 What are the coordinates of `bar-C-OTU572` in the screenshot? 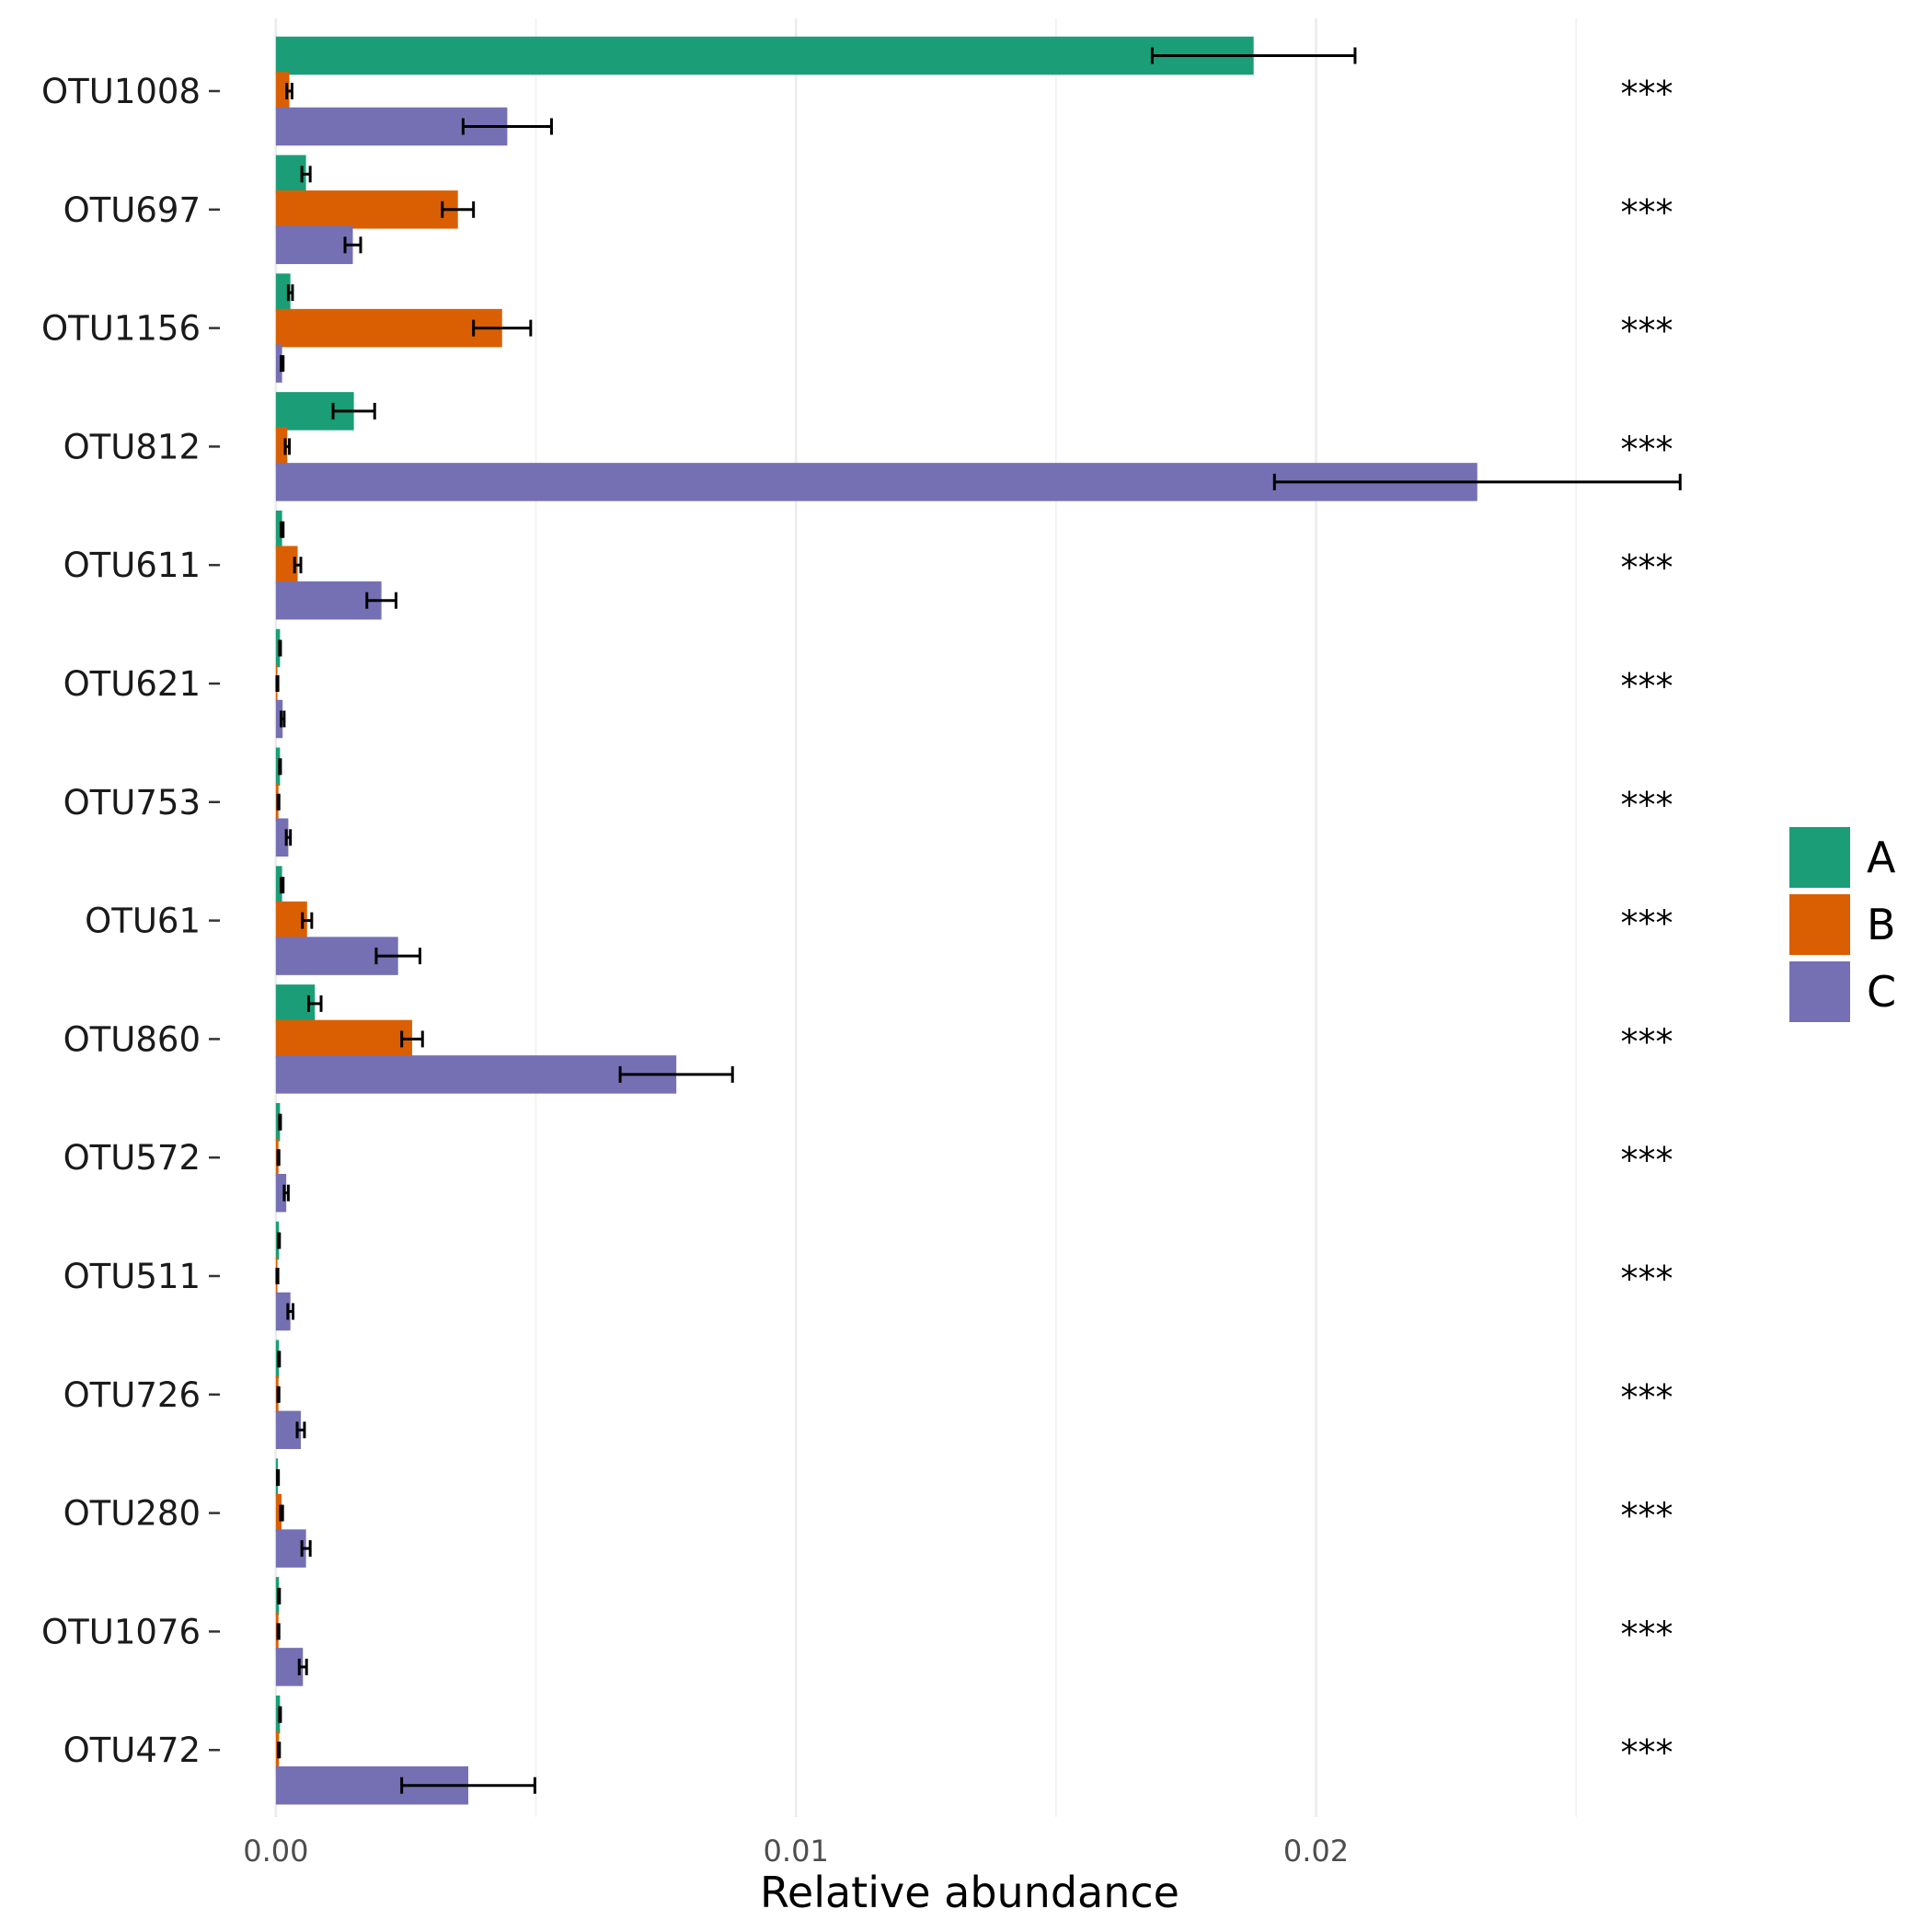 It's located at (281, 1193).